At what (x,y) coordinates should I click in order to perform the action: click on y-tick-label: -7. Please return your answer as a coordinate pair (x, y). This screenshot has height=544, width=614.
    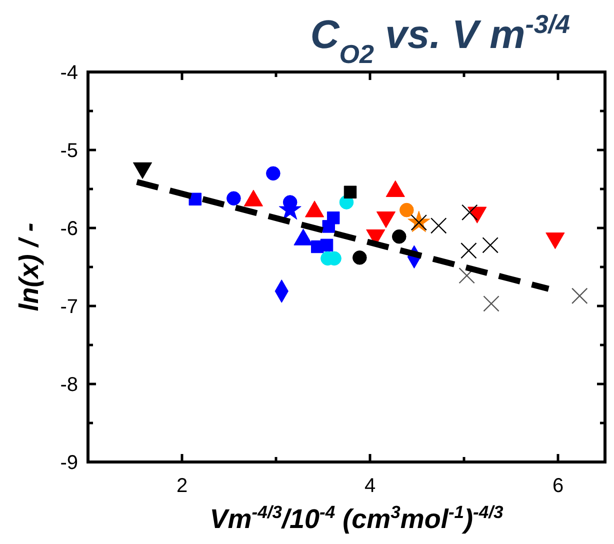
    Looking at the image, I should click on (69, 307).